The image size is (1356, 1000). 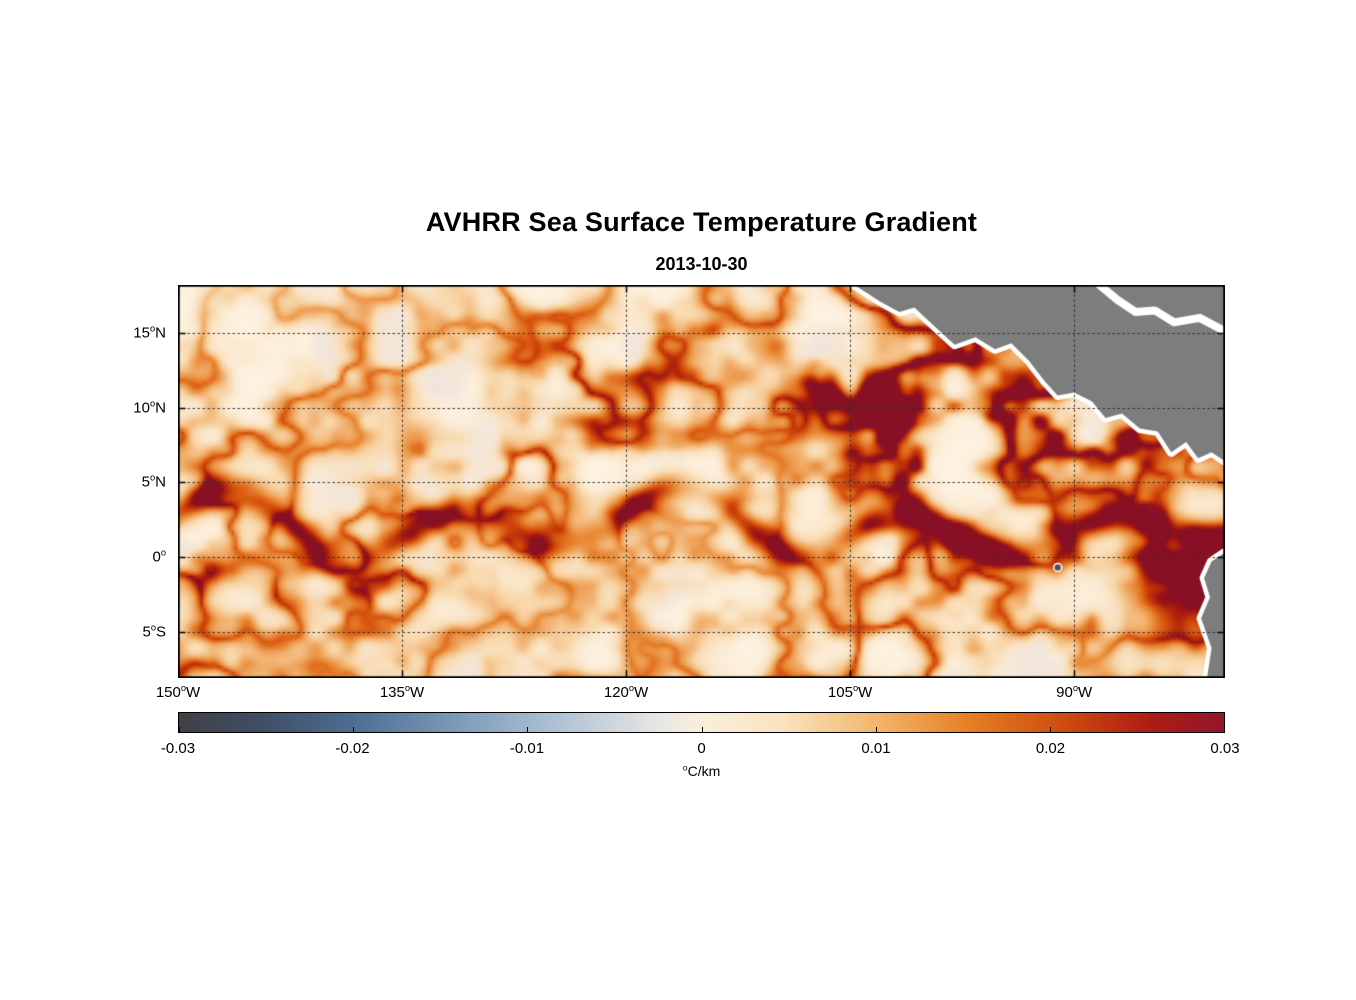 I want to click on y-tick-label: 15oN, so click(x=149, y=332).